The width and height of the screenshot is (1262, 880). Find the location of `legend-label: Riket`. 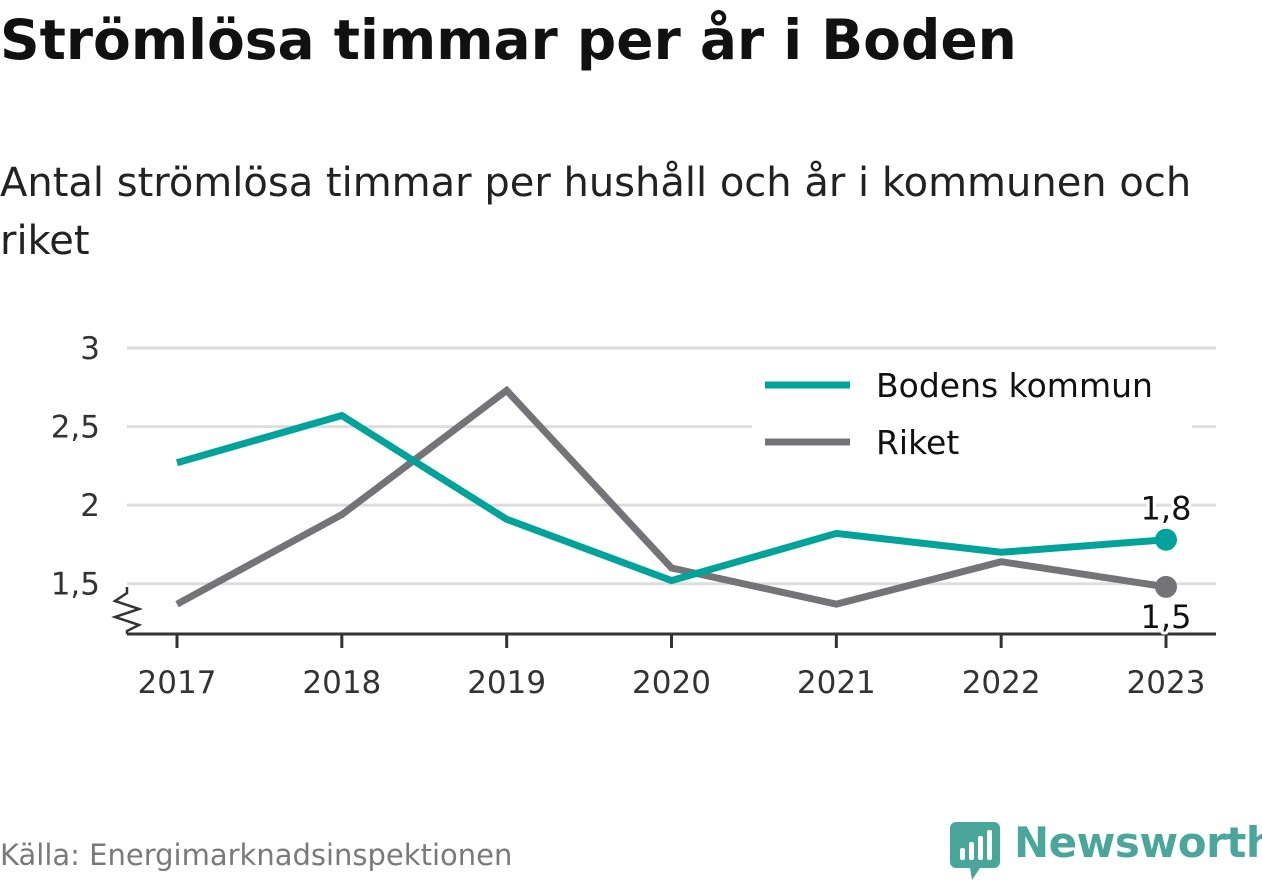

legend-label: Riket is located at coordinates (917, 442).